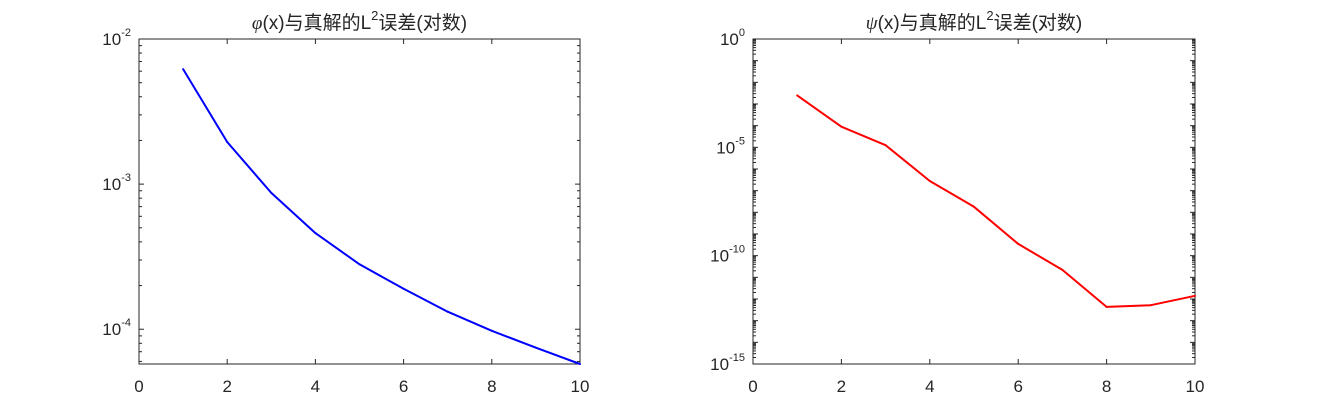 The width and height of the screenshot is (1321, 410). Describe the element at coordinates (737, 250) in the screenshot. I see `y-tick-exponent: -10` at that location.